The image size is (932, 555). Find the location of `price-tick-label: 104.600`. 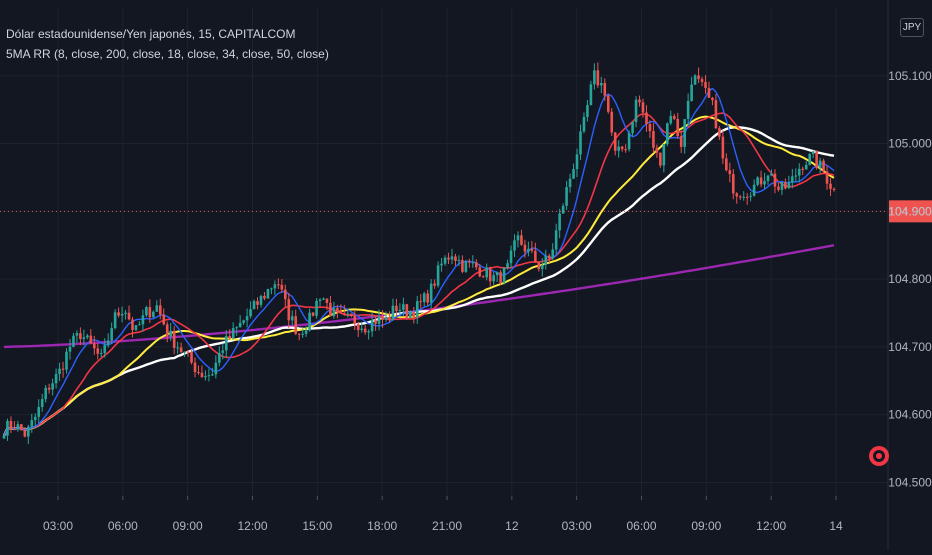

price-tick-label: 104.600 is located at coordinates (910, 415).